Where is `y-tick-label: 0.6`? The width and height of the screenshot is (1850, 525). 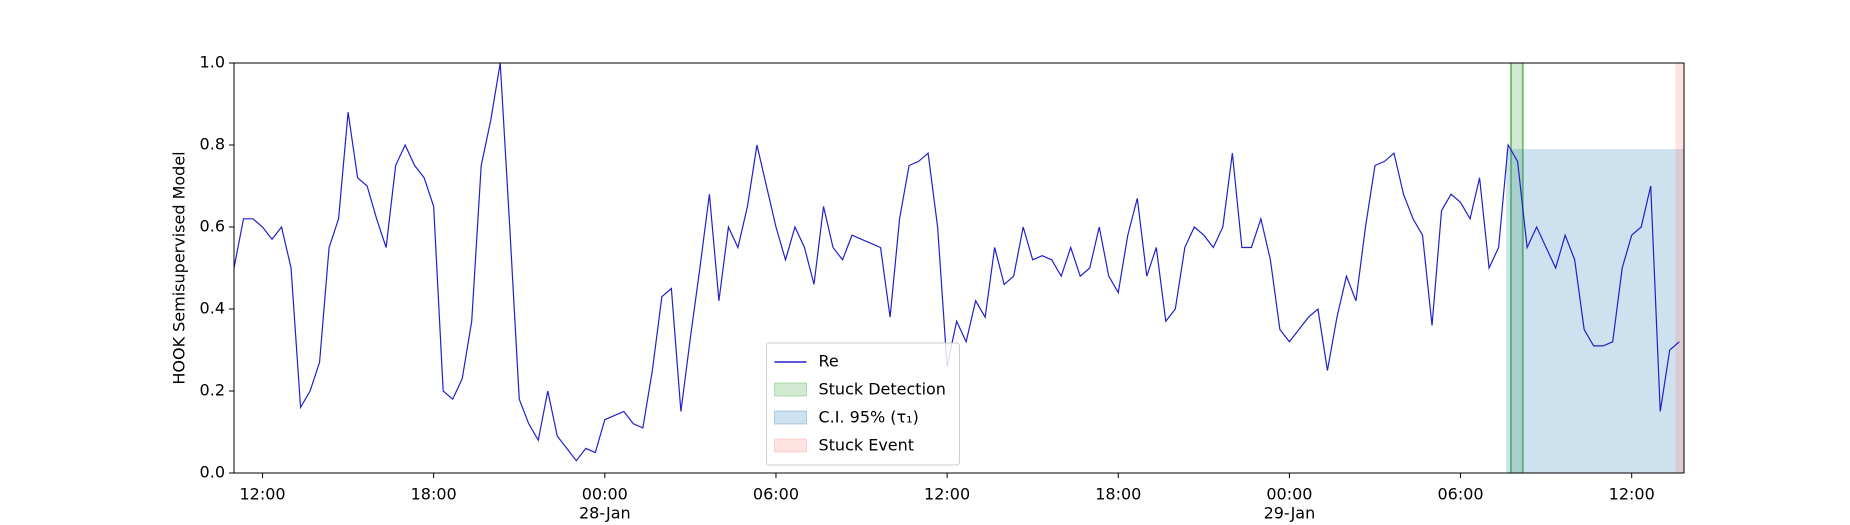 y-tick-label: 0.6 is located at coordinates (212, 226).